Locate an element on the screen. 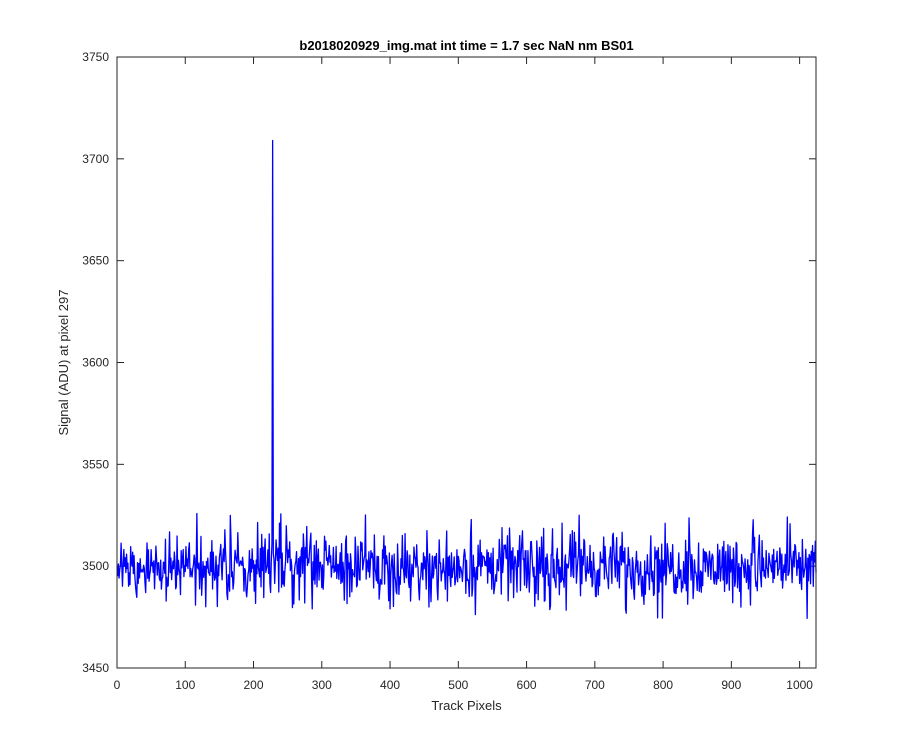 This screenshot has width=900, height=755. x-tick-label: 900 is located at coordinates (731, 685).